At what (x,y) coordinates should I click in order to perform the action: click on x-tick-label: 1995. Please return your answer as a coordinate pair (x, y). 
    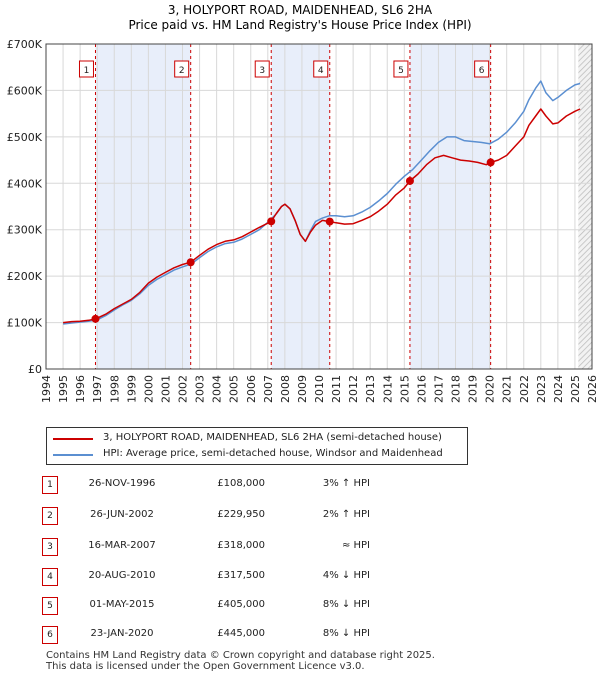
    Looking at the image, I should click on (63, 389).